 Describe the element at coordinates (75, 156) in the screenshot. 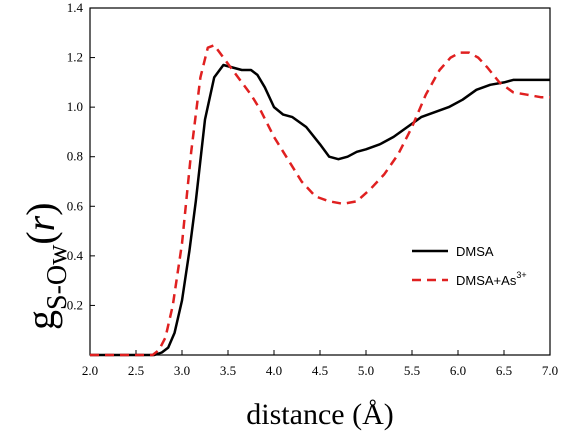

I see `y-tick-label: 0.8` at that location.